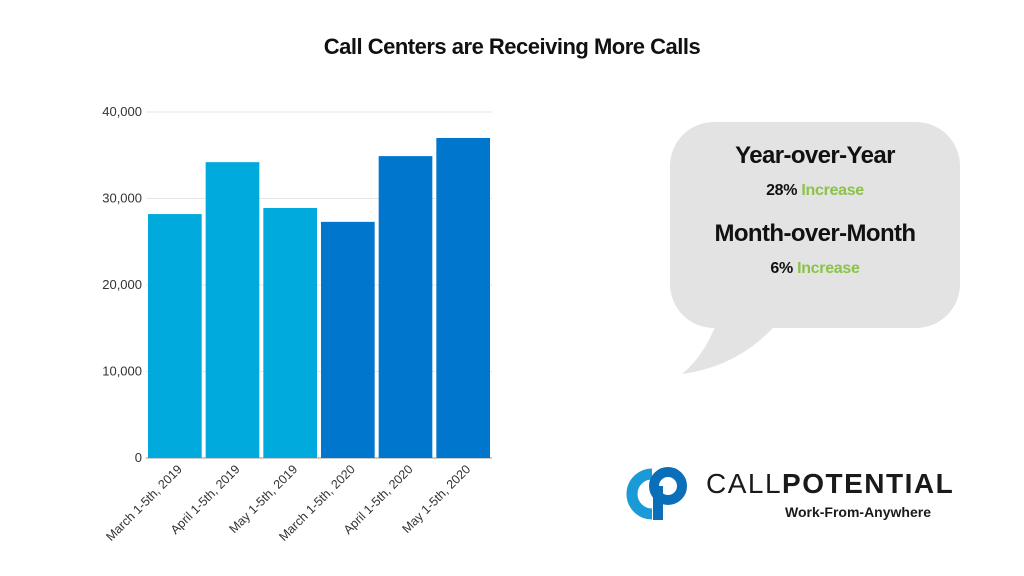  What do you see at coordinates (815, 155) in the screenshot?
I see `yoy-title: Year-over-Year` at bounding box center [815, 155].